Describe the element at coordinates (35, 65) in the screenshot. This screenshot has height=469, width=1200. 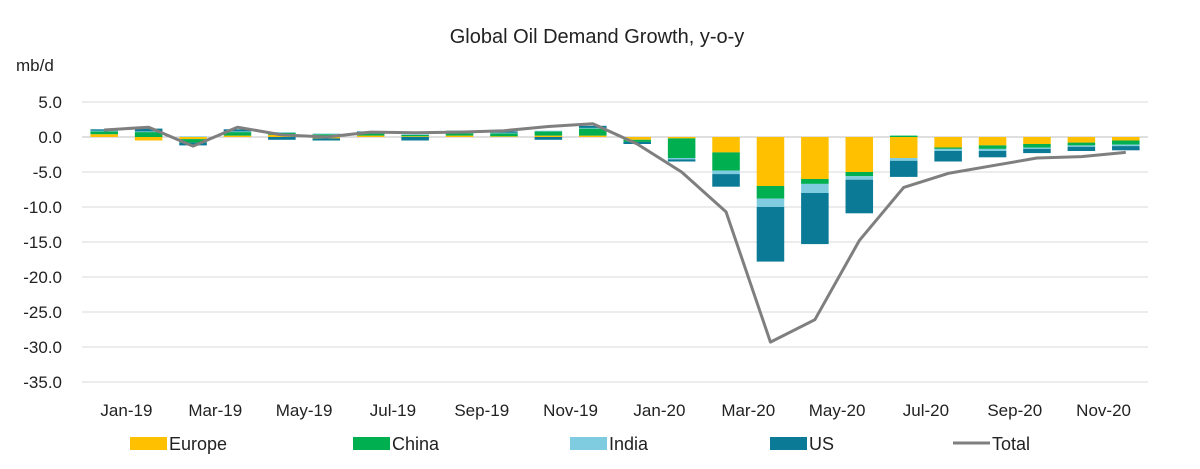
I see `y-axis-unit-label: mb/d` at that location.